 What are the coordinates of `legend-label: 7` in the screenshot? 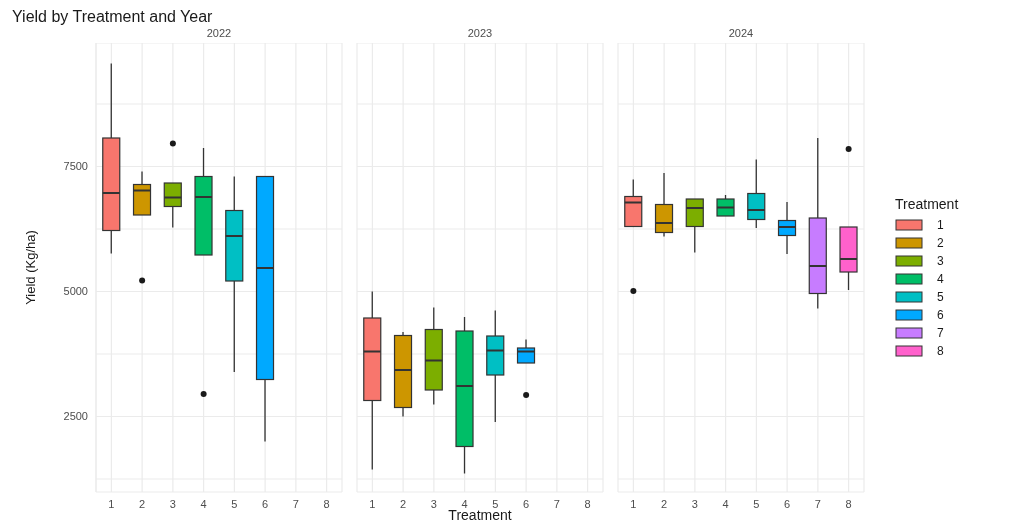 It's located at (940, 333).